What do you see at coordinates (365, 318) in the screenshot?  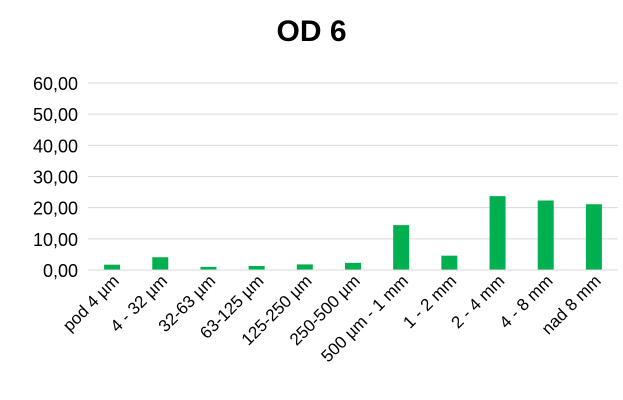 I see `x-tick-label: 500 µm - 1 mm` at bounding box center [365, 318].